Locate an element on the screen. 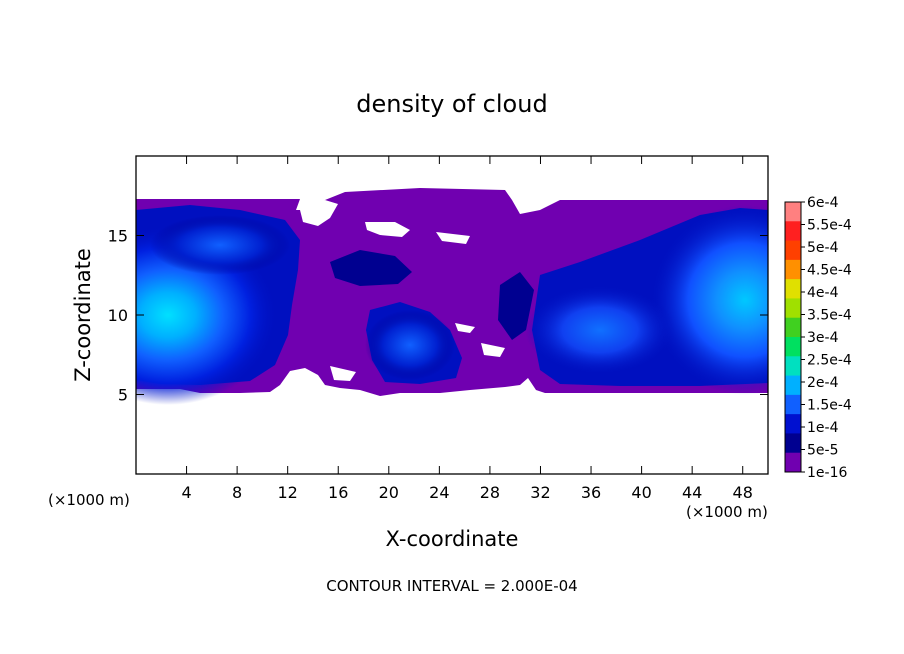 Image resolution: width=904 pixels, height=654 pixels. chart-title: density of cloud is located at coordinates (451, 104).